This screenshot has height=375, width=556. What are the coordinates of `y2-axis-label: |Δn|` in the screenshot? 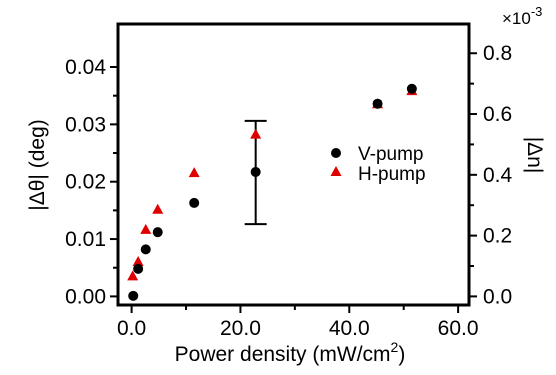 It's located at (534, 155).